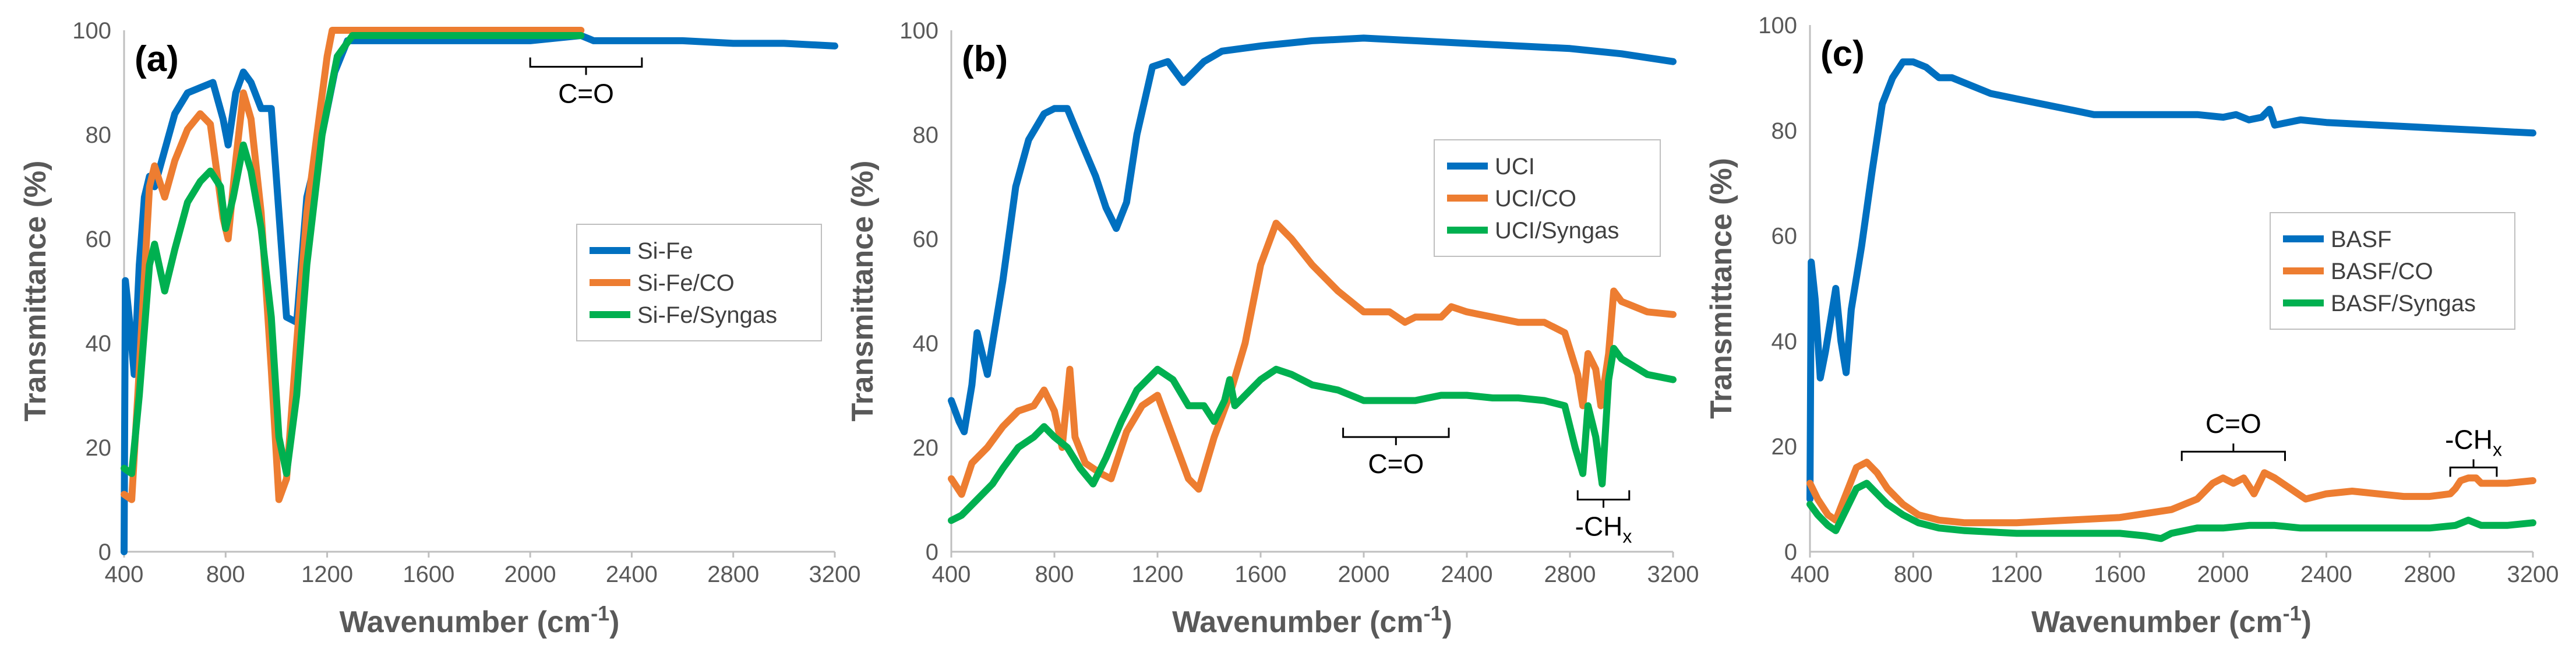 This screenshot has width=2576, height=670. Describe the element at coordinates (1842, 54) in the screenshot. I see `panel-label: (c)` at that location.